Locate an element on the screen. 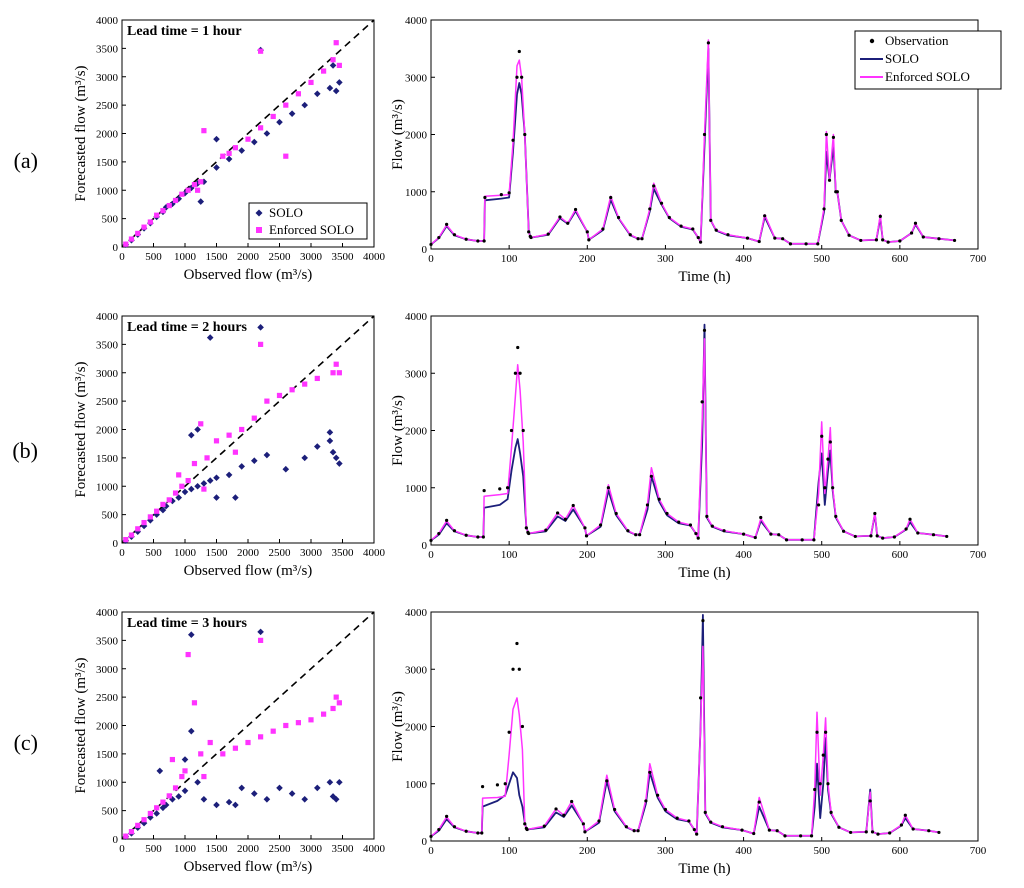 The height and width of the screenshot is (888, 1024). y-tick-label: 500 is located at coordinates (110, 220).